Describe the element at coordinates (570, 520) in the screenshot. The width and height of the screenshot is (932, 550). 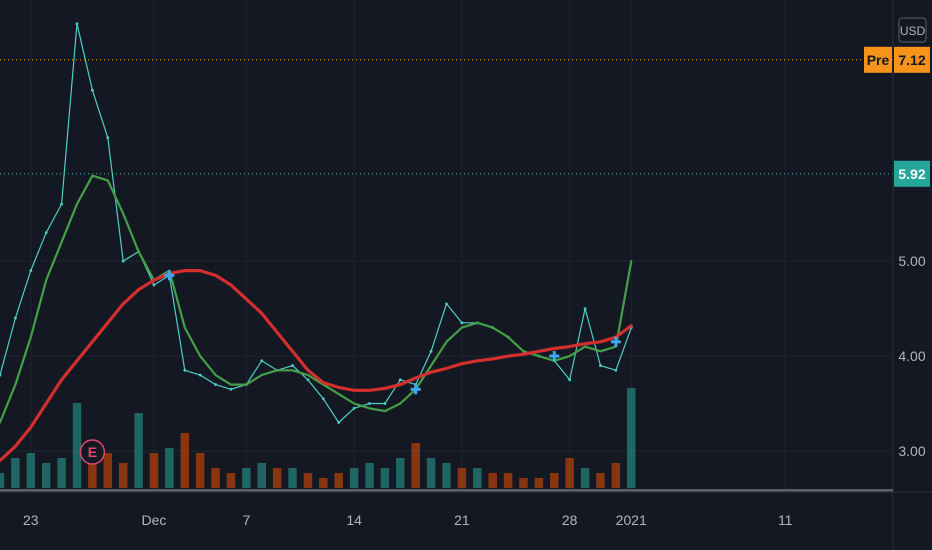
I see `time-tick-label: 28` at that location.